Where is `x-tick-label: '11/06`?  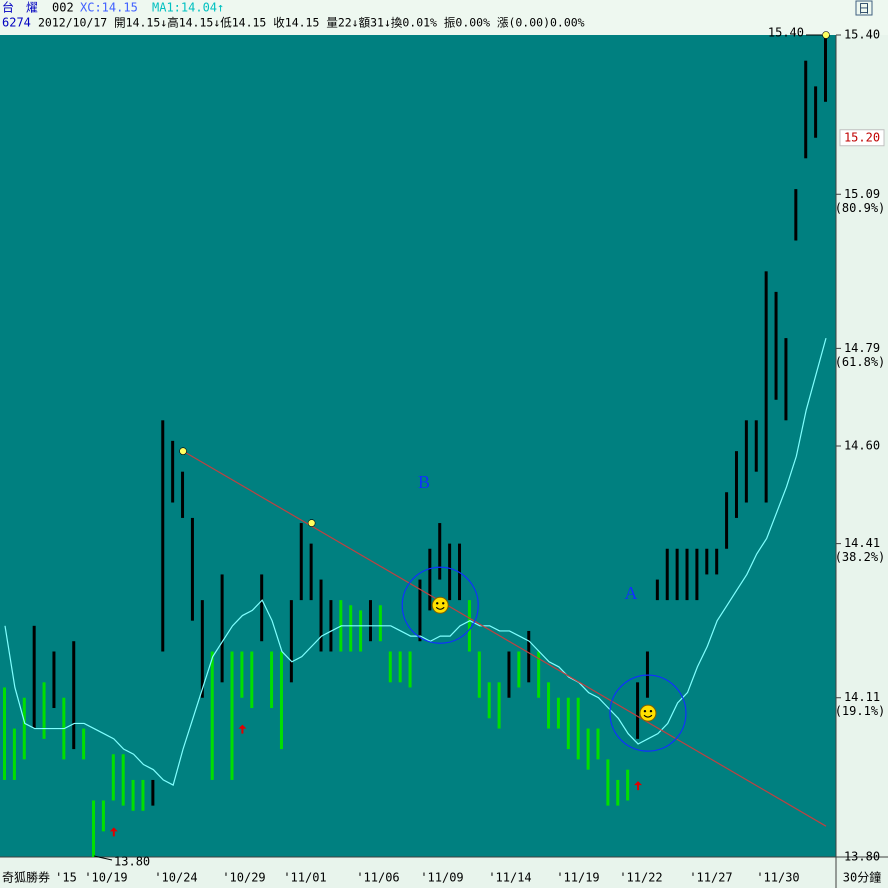
x-tick-label: '11/06 is located at coordinates (377, 878).